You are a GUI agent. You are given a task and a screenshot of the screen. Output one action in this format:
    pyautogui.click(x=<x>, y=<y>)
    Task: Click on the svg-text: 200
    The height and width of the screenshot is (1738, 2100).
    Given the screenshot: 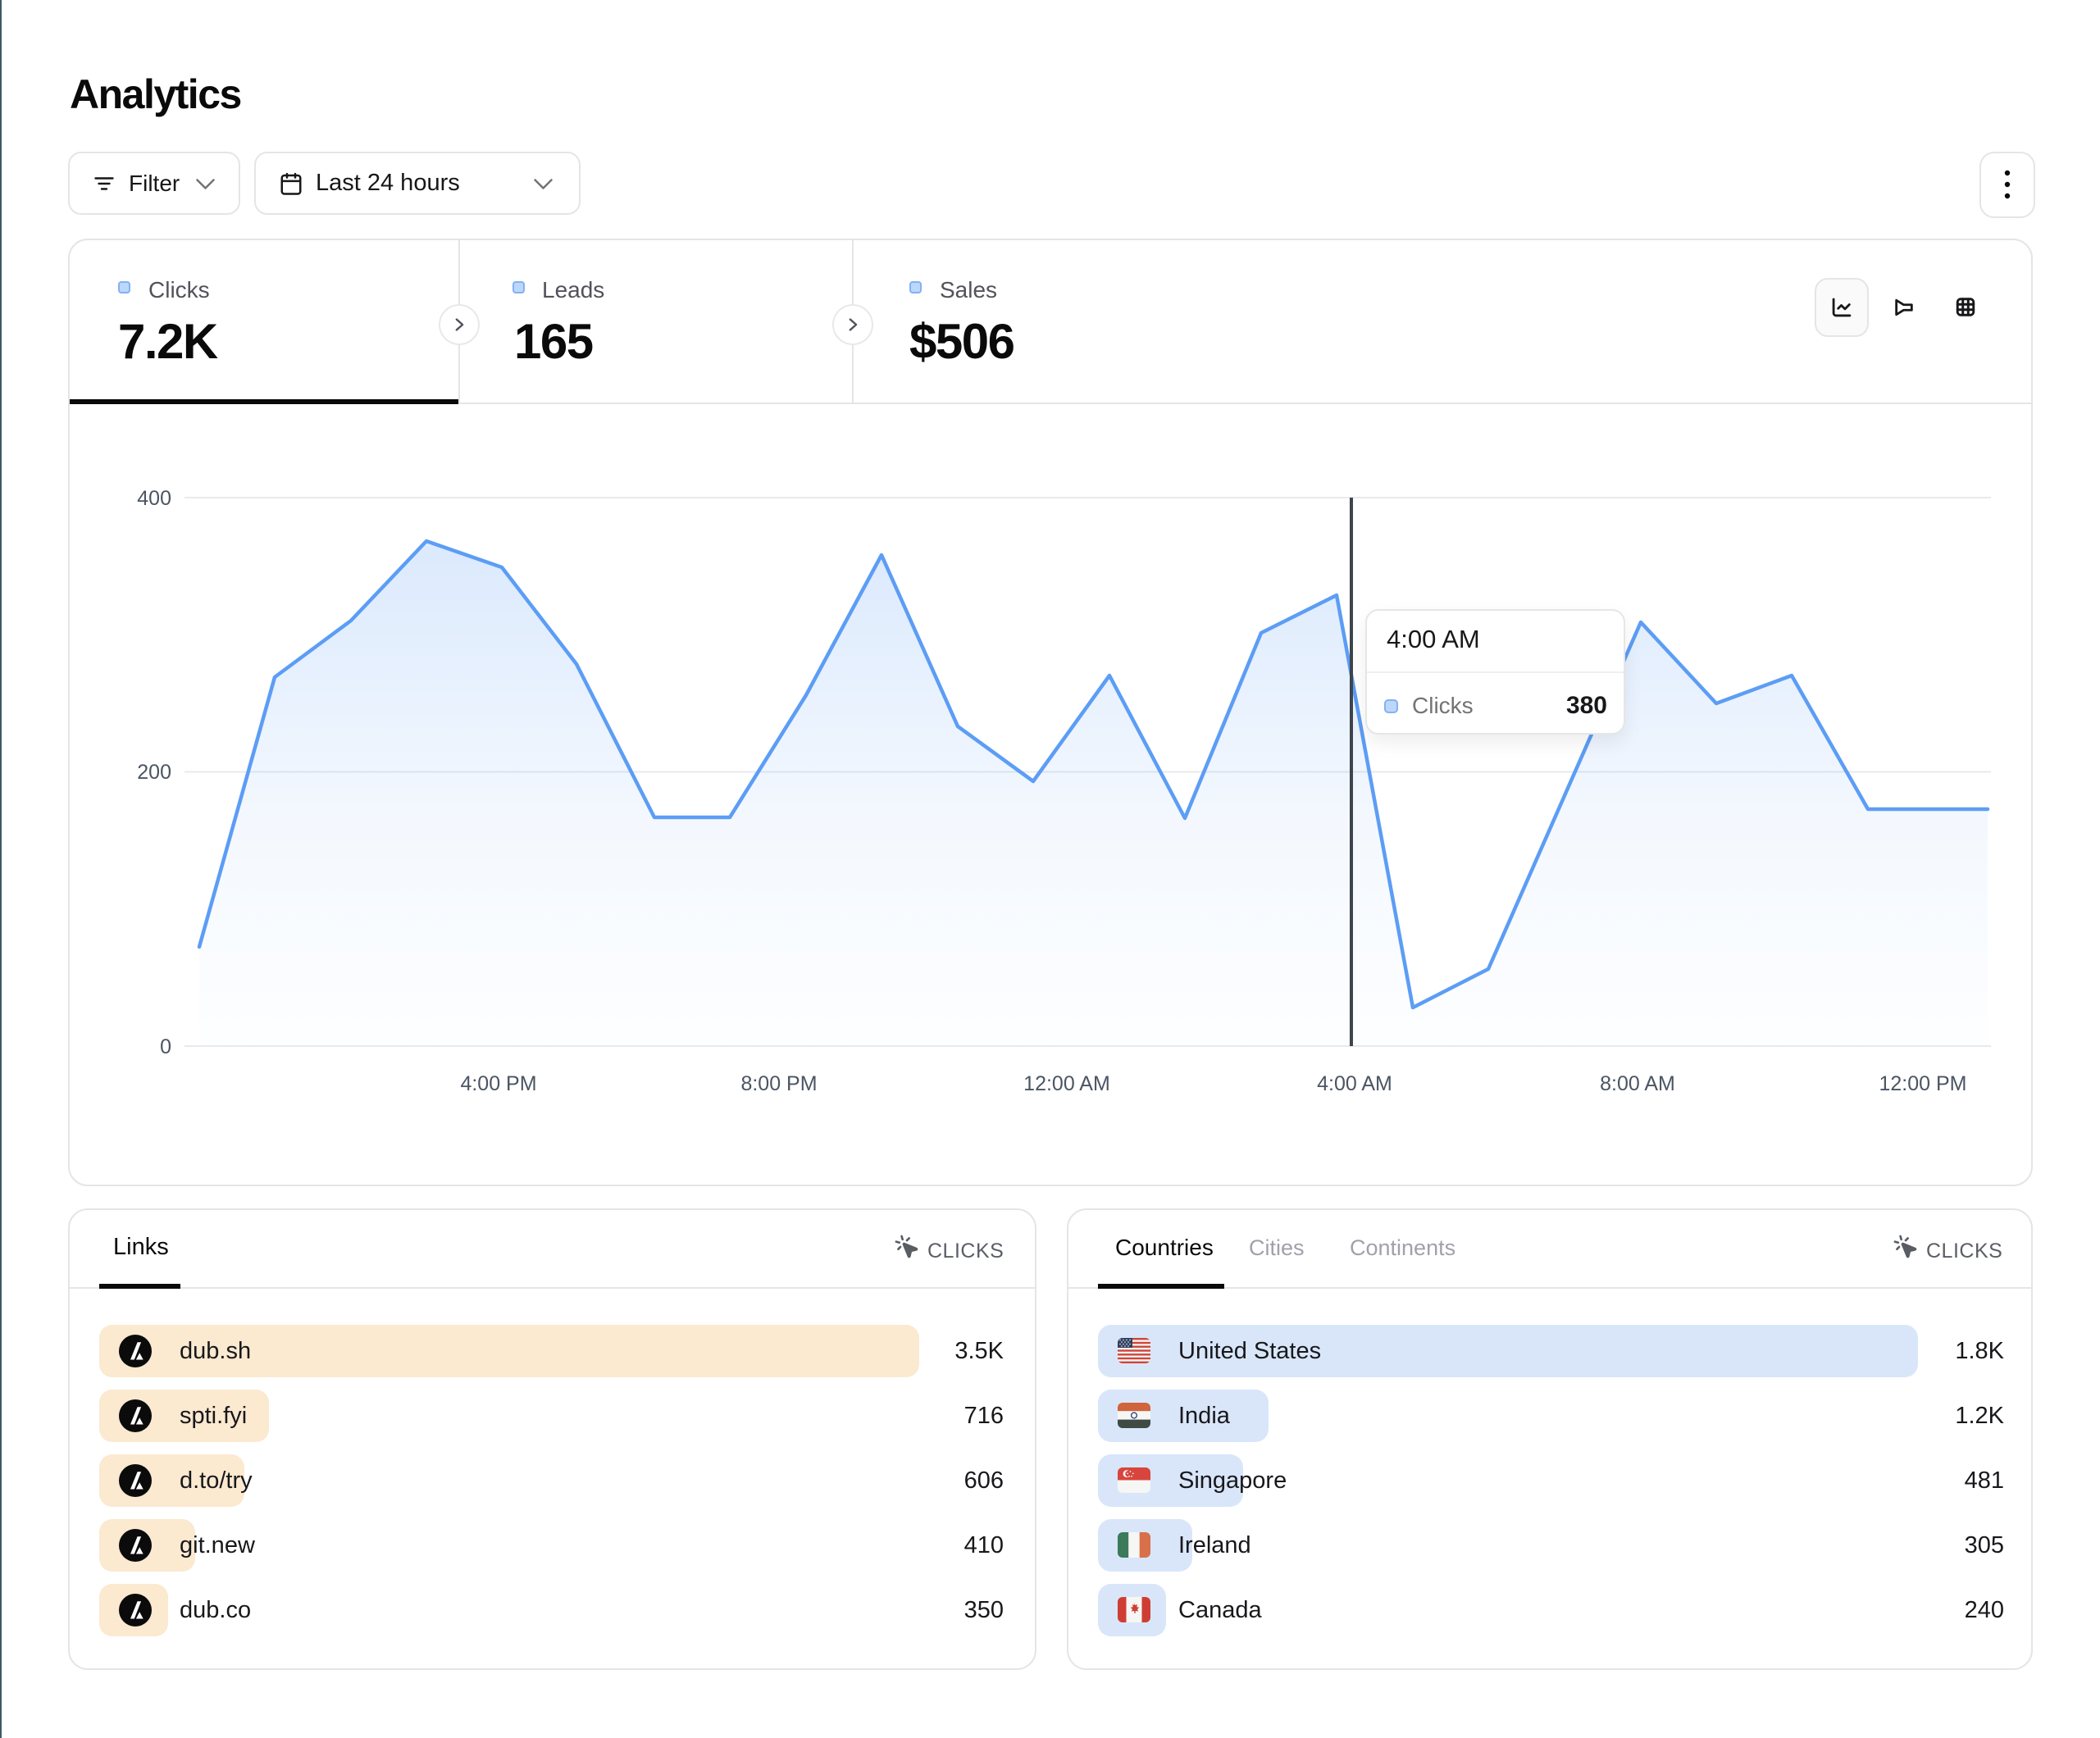 What is the action you would take?
    pyautogui.click(x=154, y=772)
    